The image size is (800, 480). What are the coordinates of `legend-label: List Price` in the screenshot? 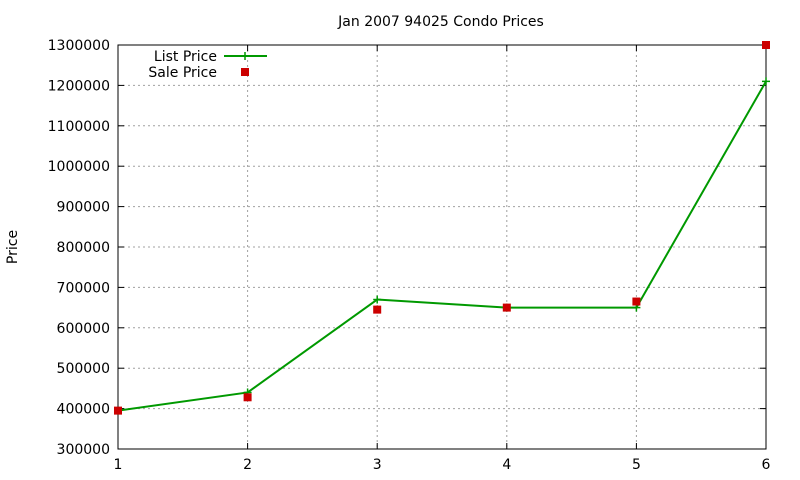 It's located at (185, 57).